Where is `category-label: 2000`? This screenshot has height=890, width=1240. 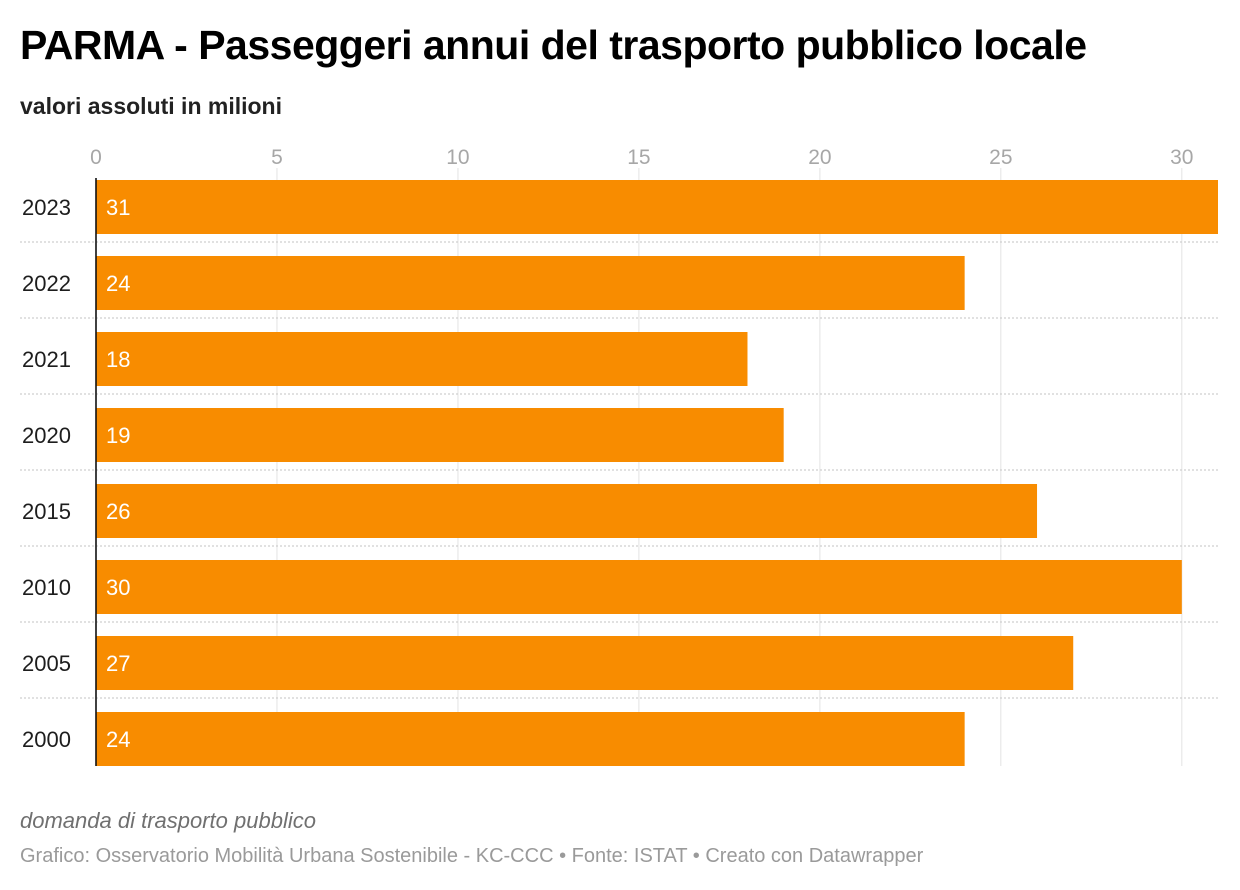
category-label: 2000 is located at coordinates (46, 739).